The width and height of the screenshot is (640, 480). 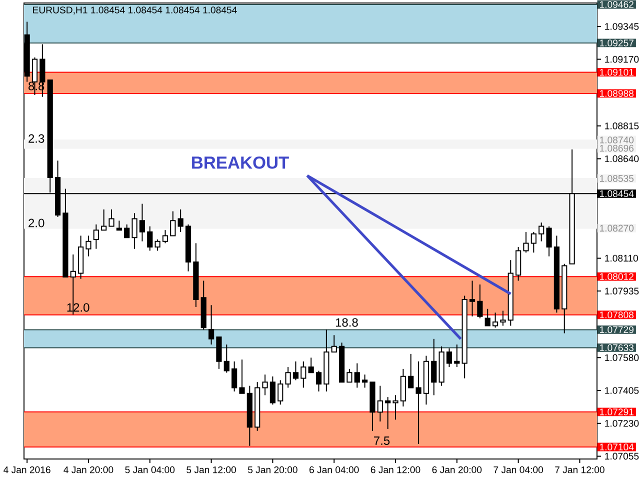 What do you see at coordinates (36, 223) in the screenshot?
I see `band-label: 2.0` at bounding box center [36, 223].